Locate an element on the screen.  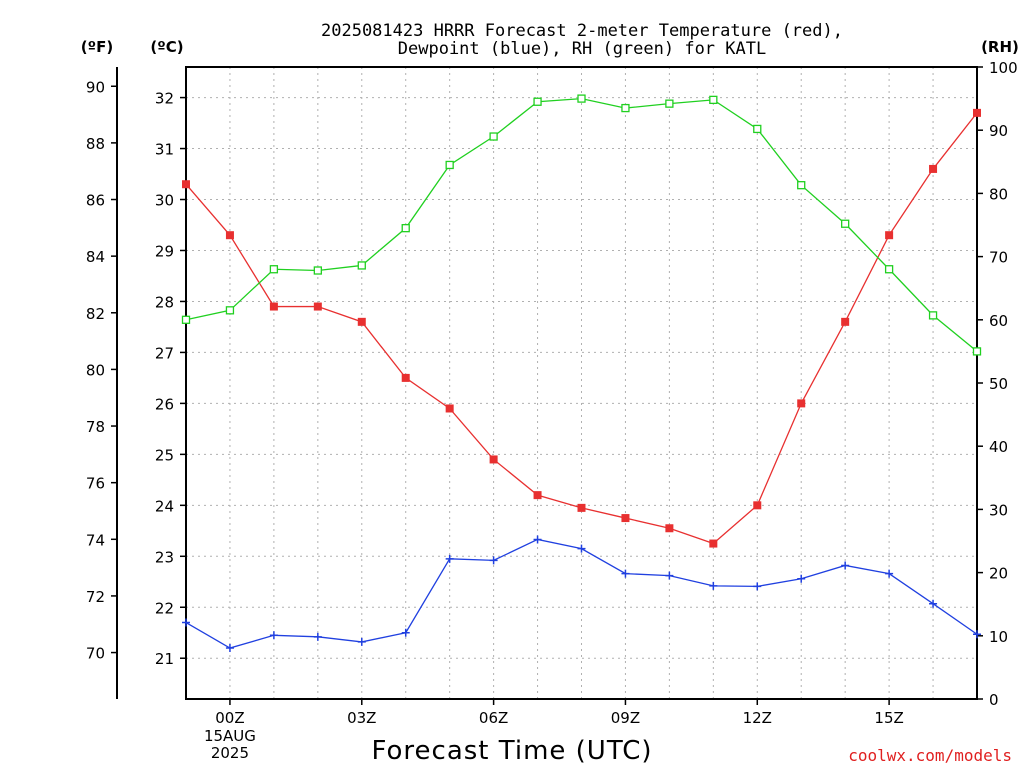
celsius-tick-label: 32 is located at coordinates (164, 99).